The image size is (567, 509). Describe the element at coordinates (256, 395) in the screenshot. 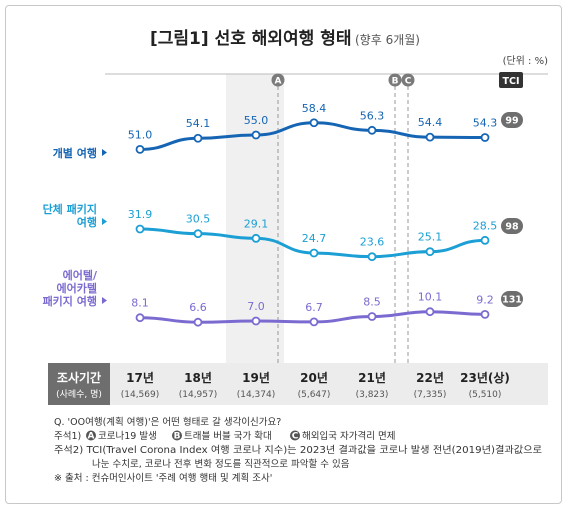

I see `sample-size-label: (14,374)` at that location.